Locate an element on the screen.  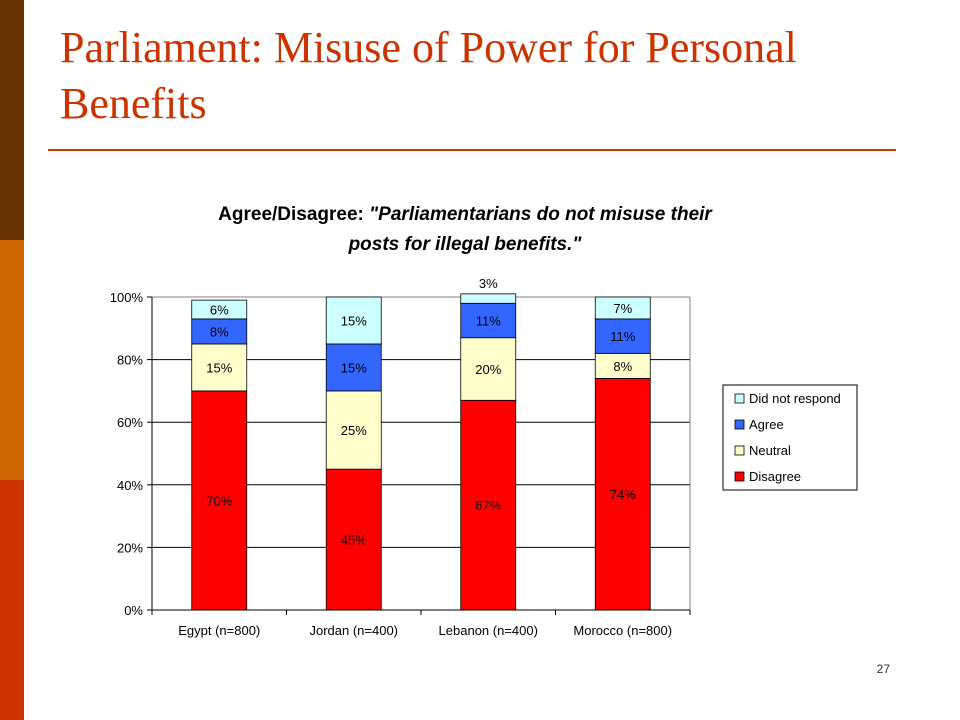
data-label: 6% is located at coordinates (219, 310).